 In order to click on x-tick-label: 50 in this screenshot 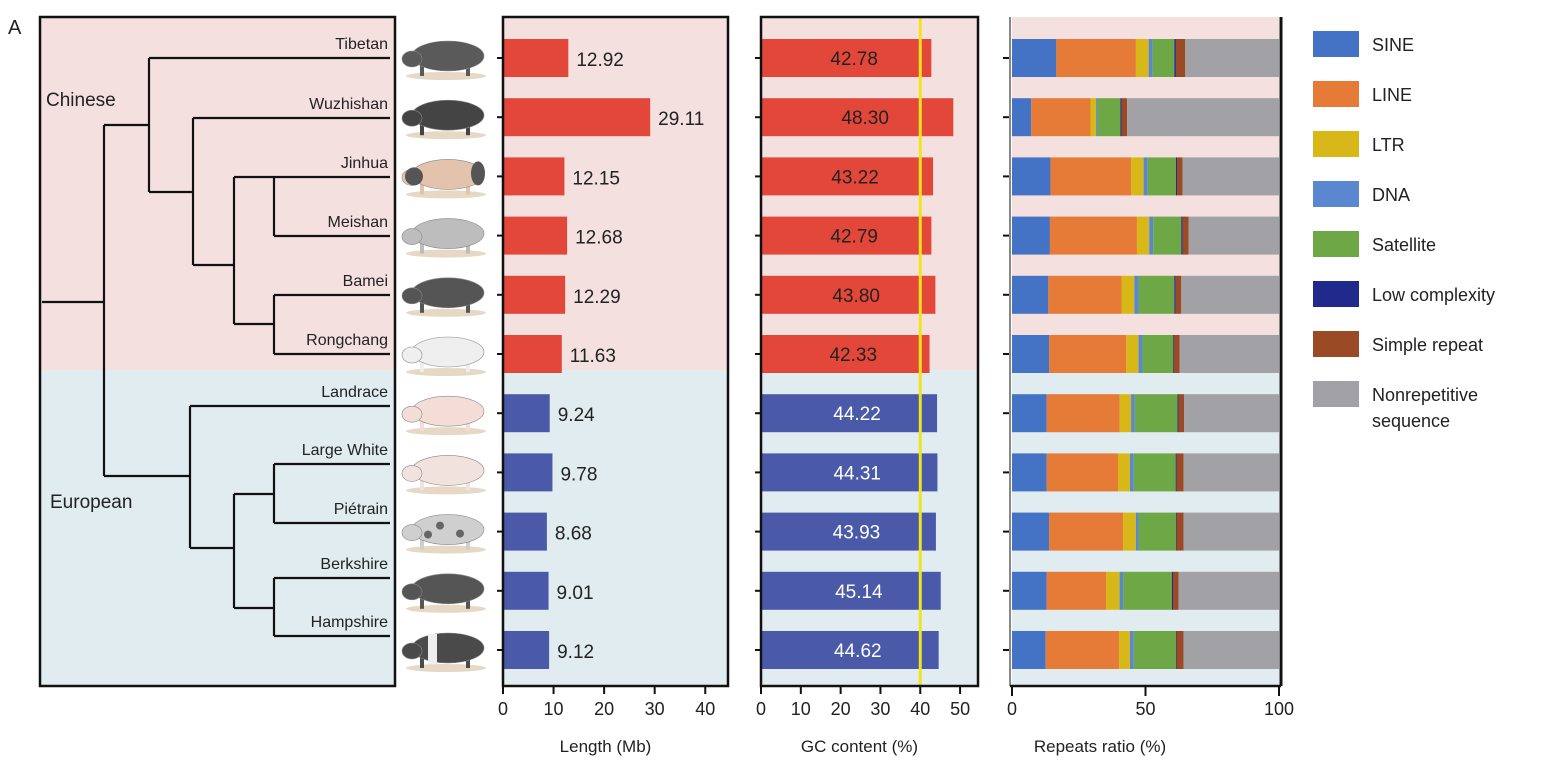, I will do `click(960, 709)`.